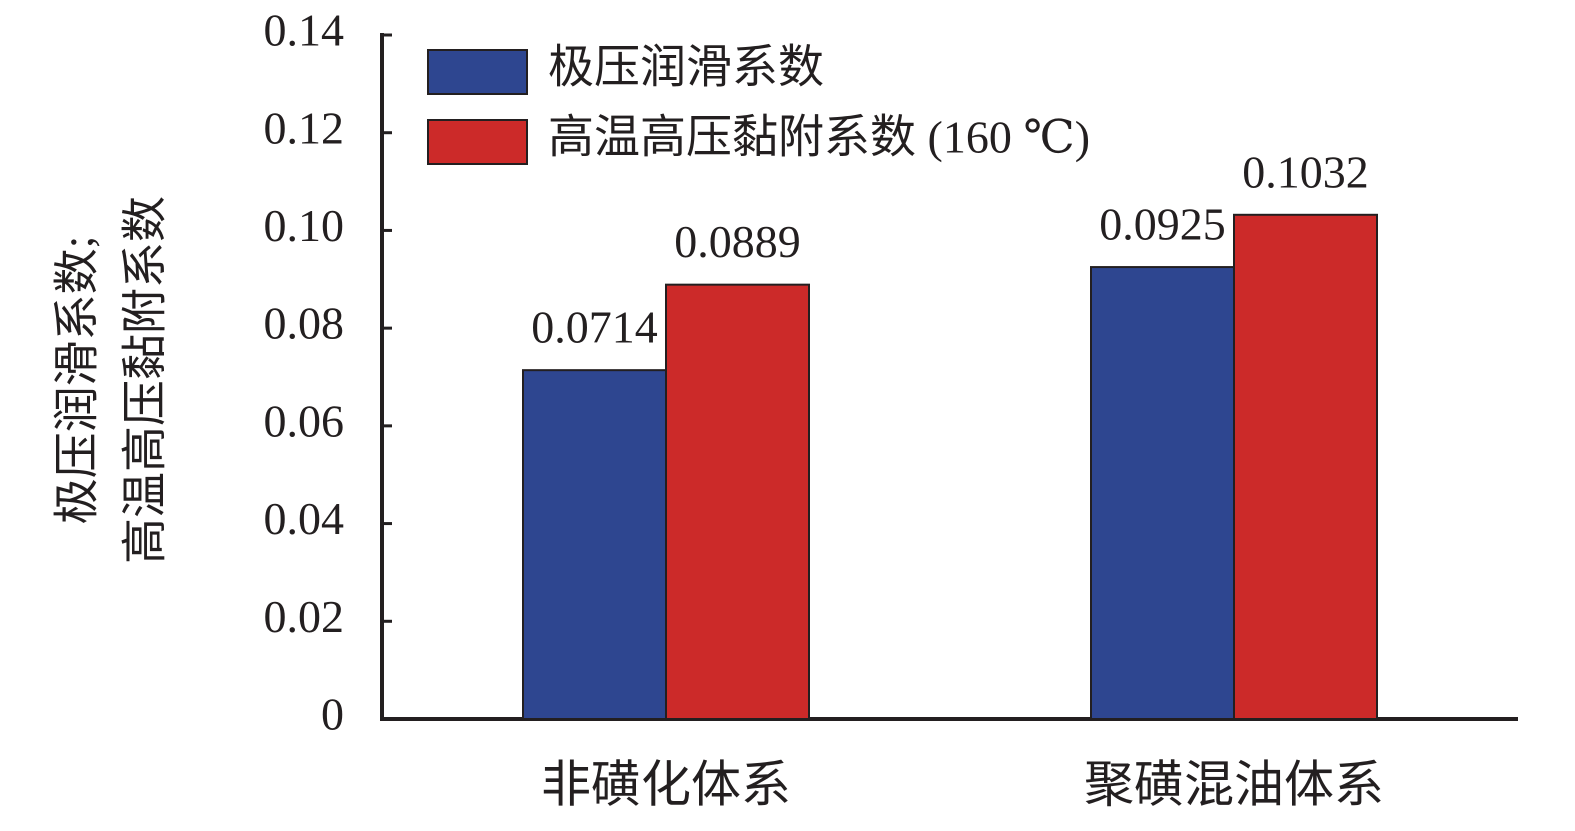 This screenshot has height=831, width=1575. Describe the element at coordinates (304, 518) in the screenshot. I see `y-tick-label: 0.04` at that location.